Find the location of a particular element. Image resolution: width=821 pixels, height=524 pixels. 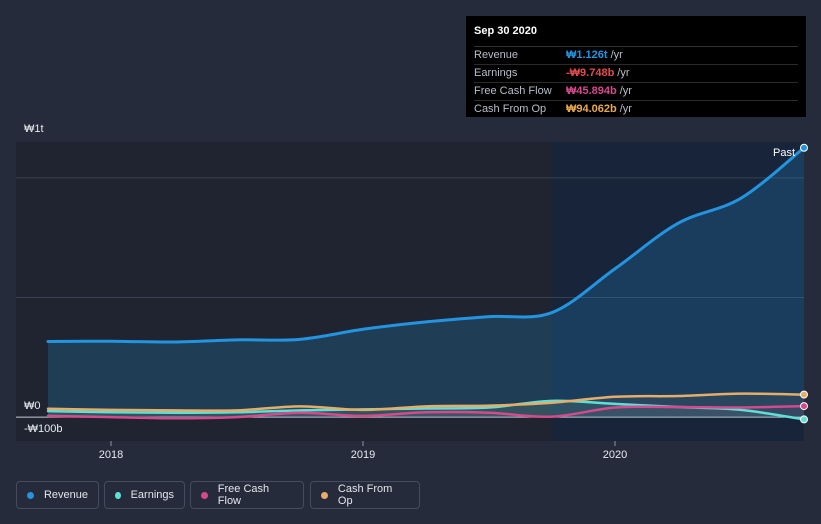

legend-item-earnings: Earnings is located at coordinates (144, 495).